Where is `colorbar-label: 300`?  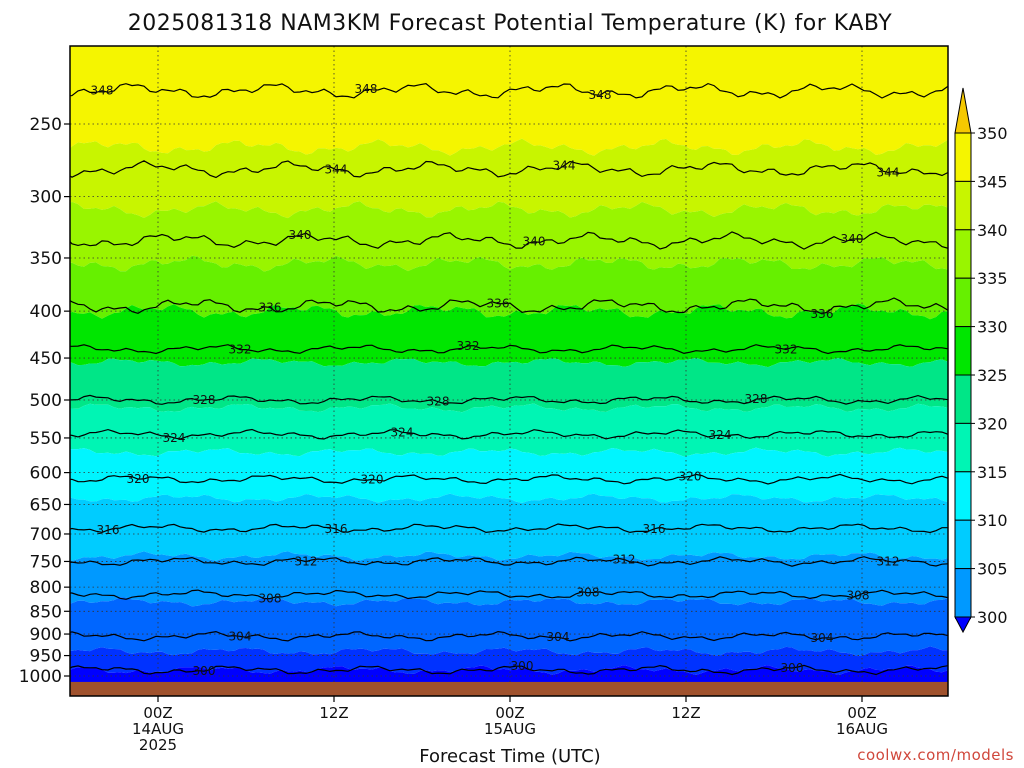
colorbar-label: 300 is located at coordinates (992, 617).